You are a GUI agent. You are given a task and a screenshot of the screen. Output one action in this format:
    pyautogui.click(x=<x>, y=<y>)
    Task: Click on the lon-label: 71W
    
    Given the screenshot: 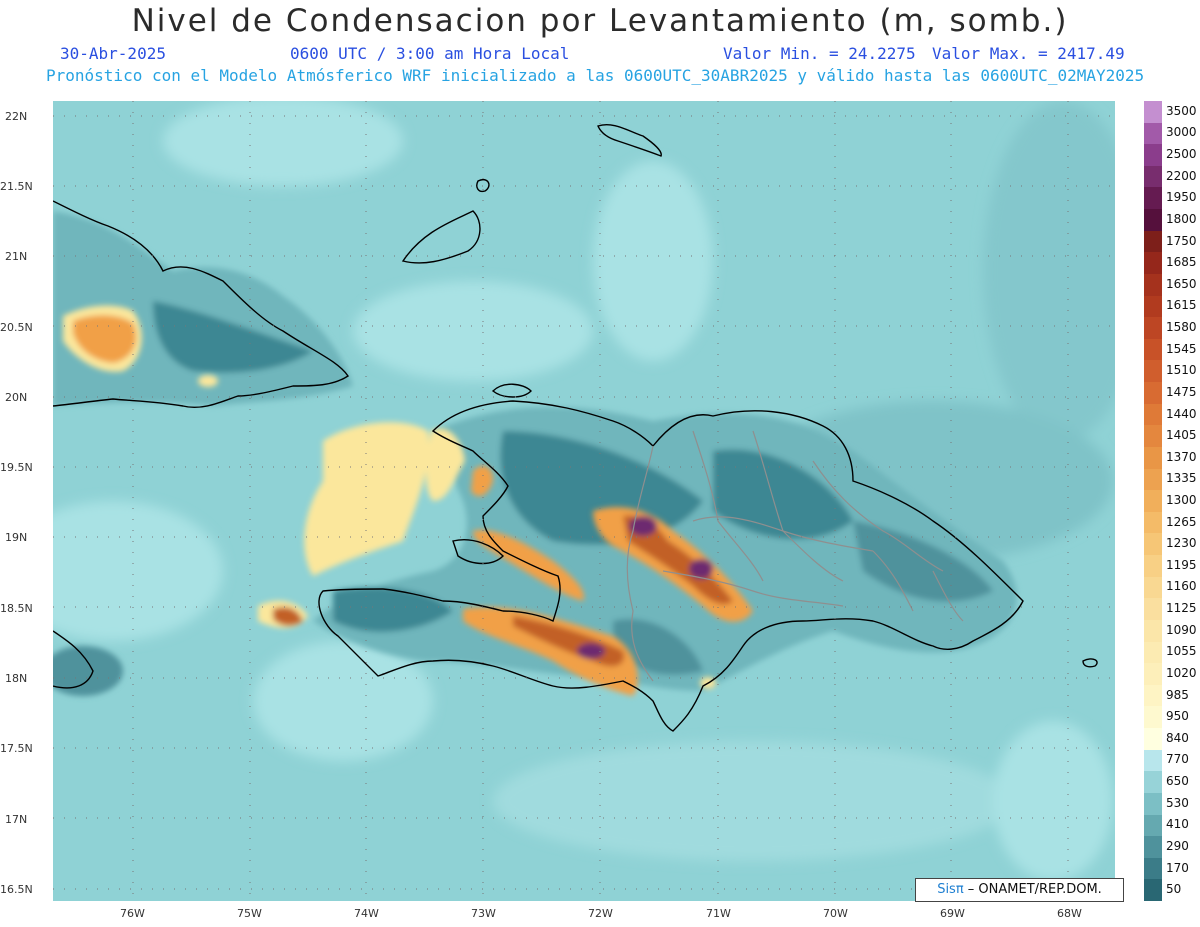 What is the action you would take?
    pyautogui.click(x=718, y=913)
    